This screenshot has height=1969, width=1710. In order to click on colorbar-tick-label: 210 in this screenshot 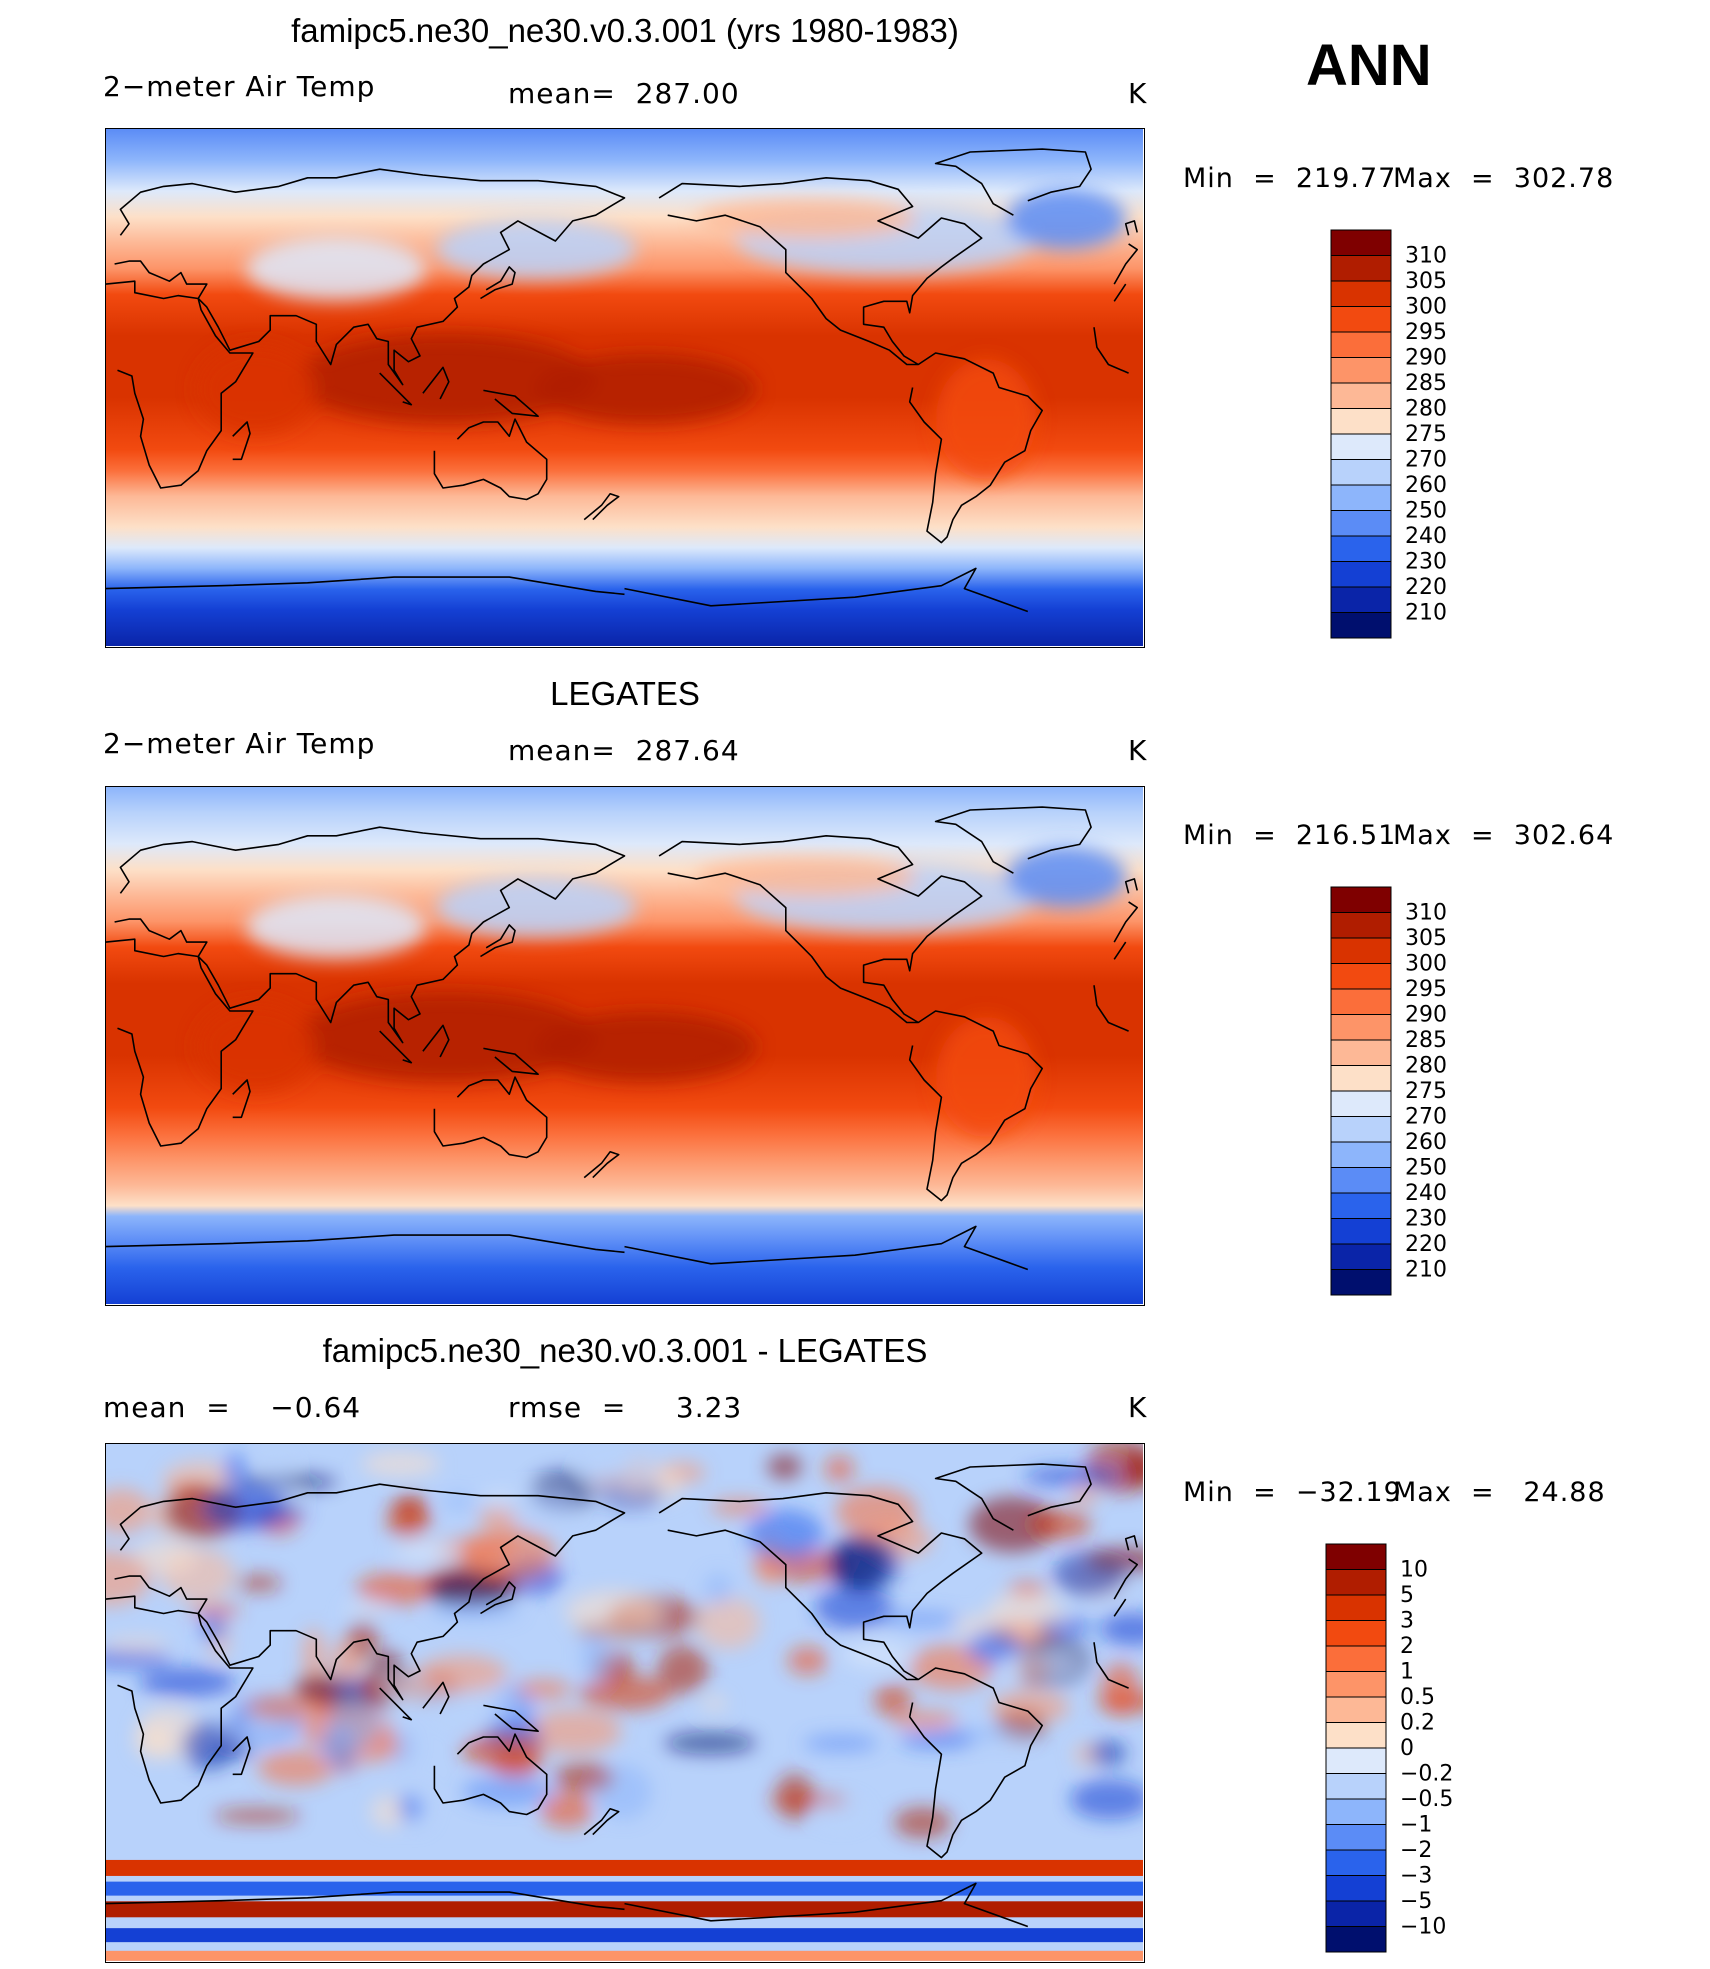, I will do `click(1426, 613)`.